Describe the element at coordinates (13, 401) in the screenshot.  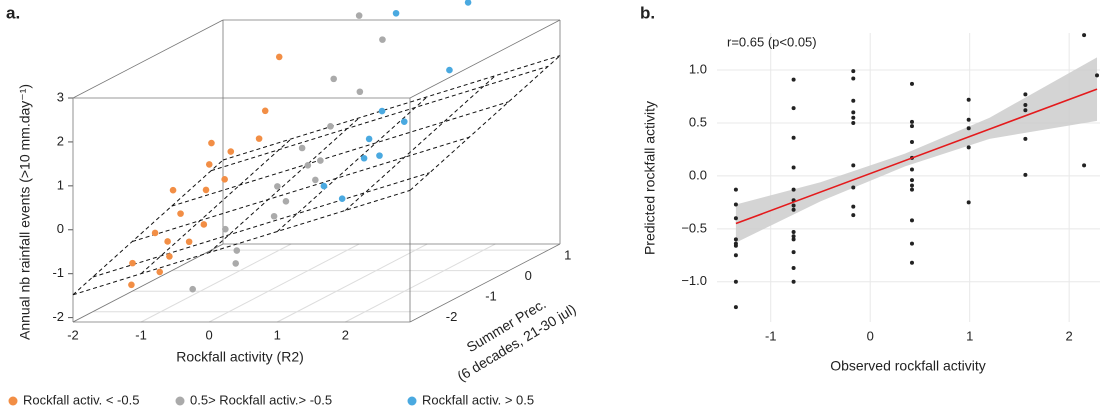
I see `legend-marker` at that location.